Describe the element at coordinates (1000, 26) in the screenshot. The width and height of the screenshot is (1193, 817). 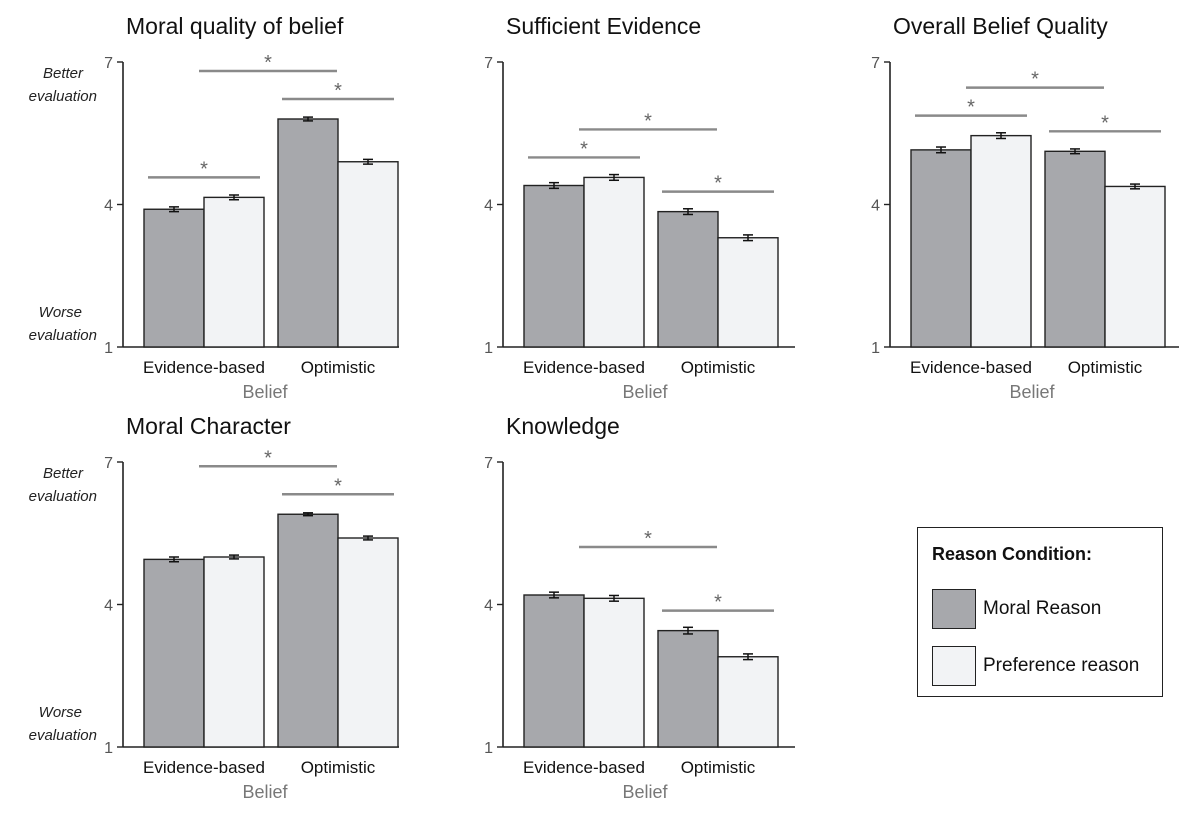
I see `chart-title: Overall Belief Quality` at that location.